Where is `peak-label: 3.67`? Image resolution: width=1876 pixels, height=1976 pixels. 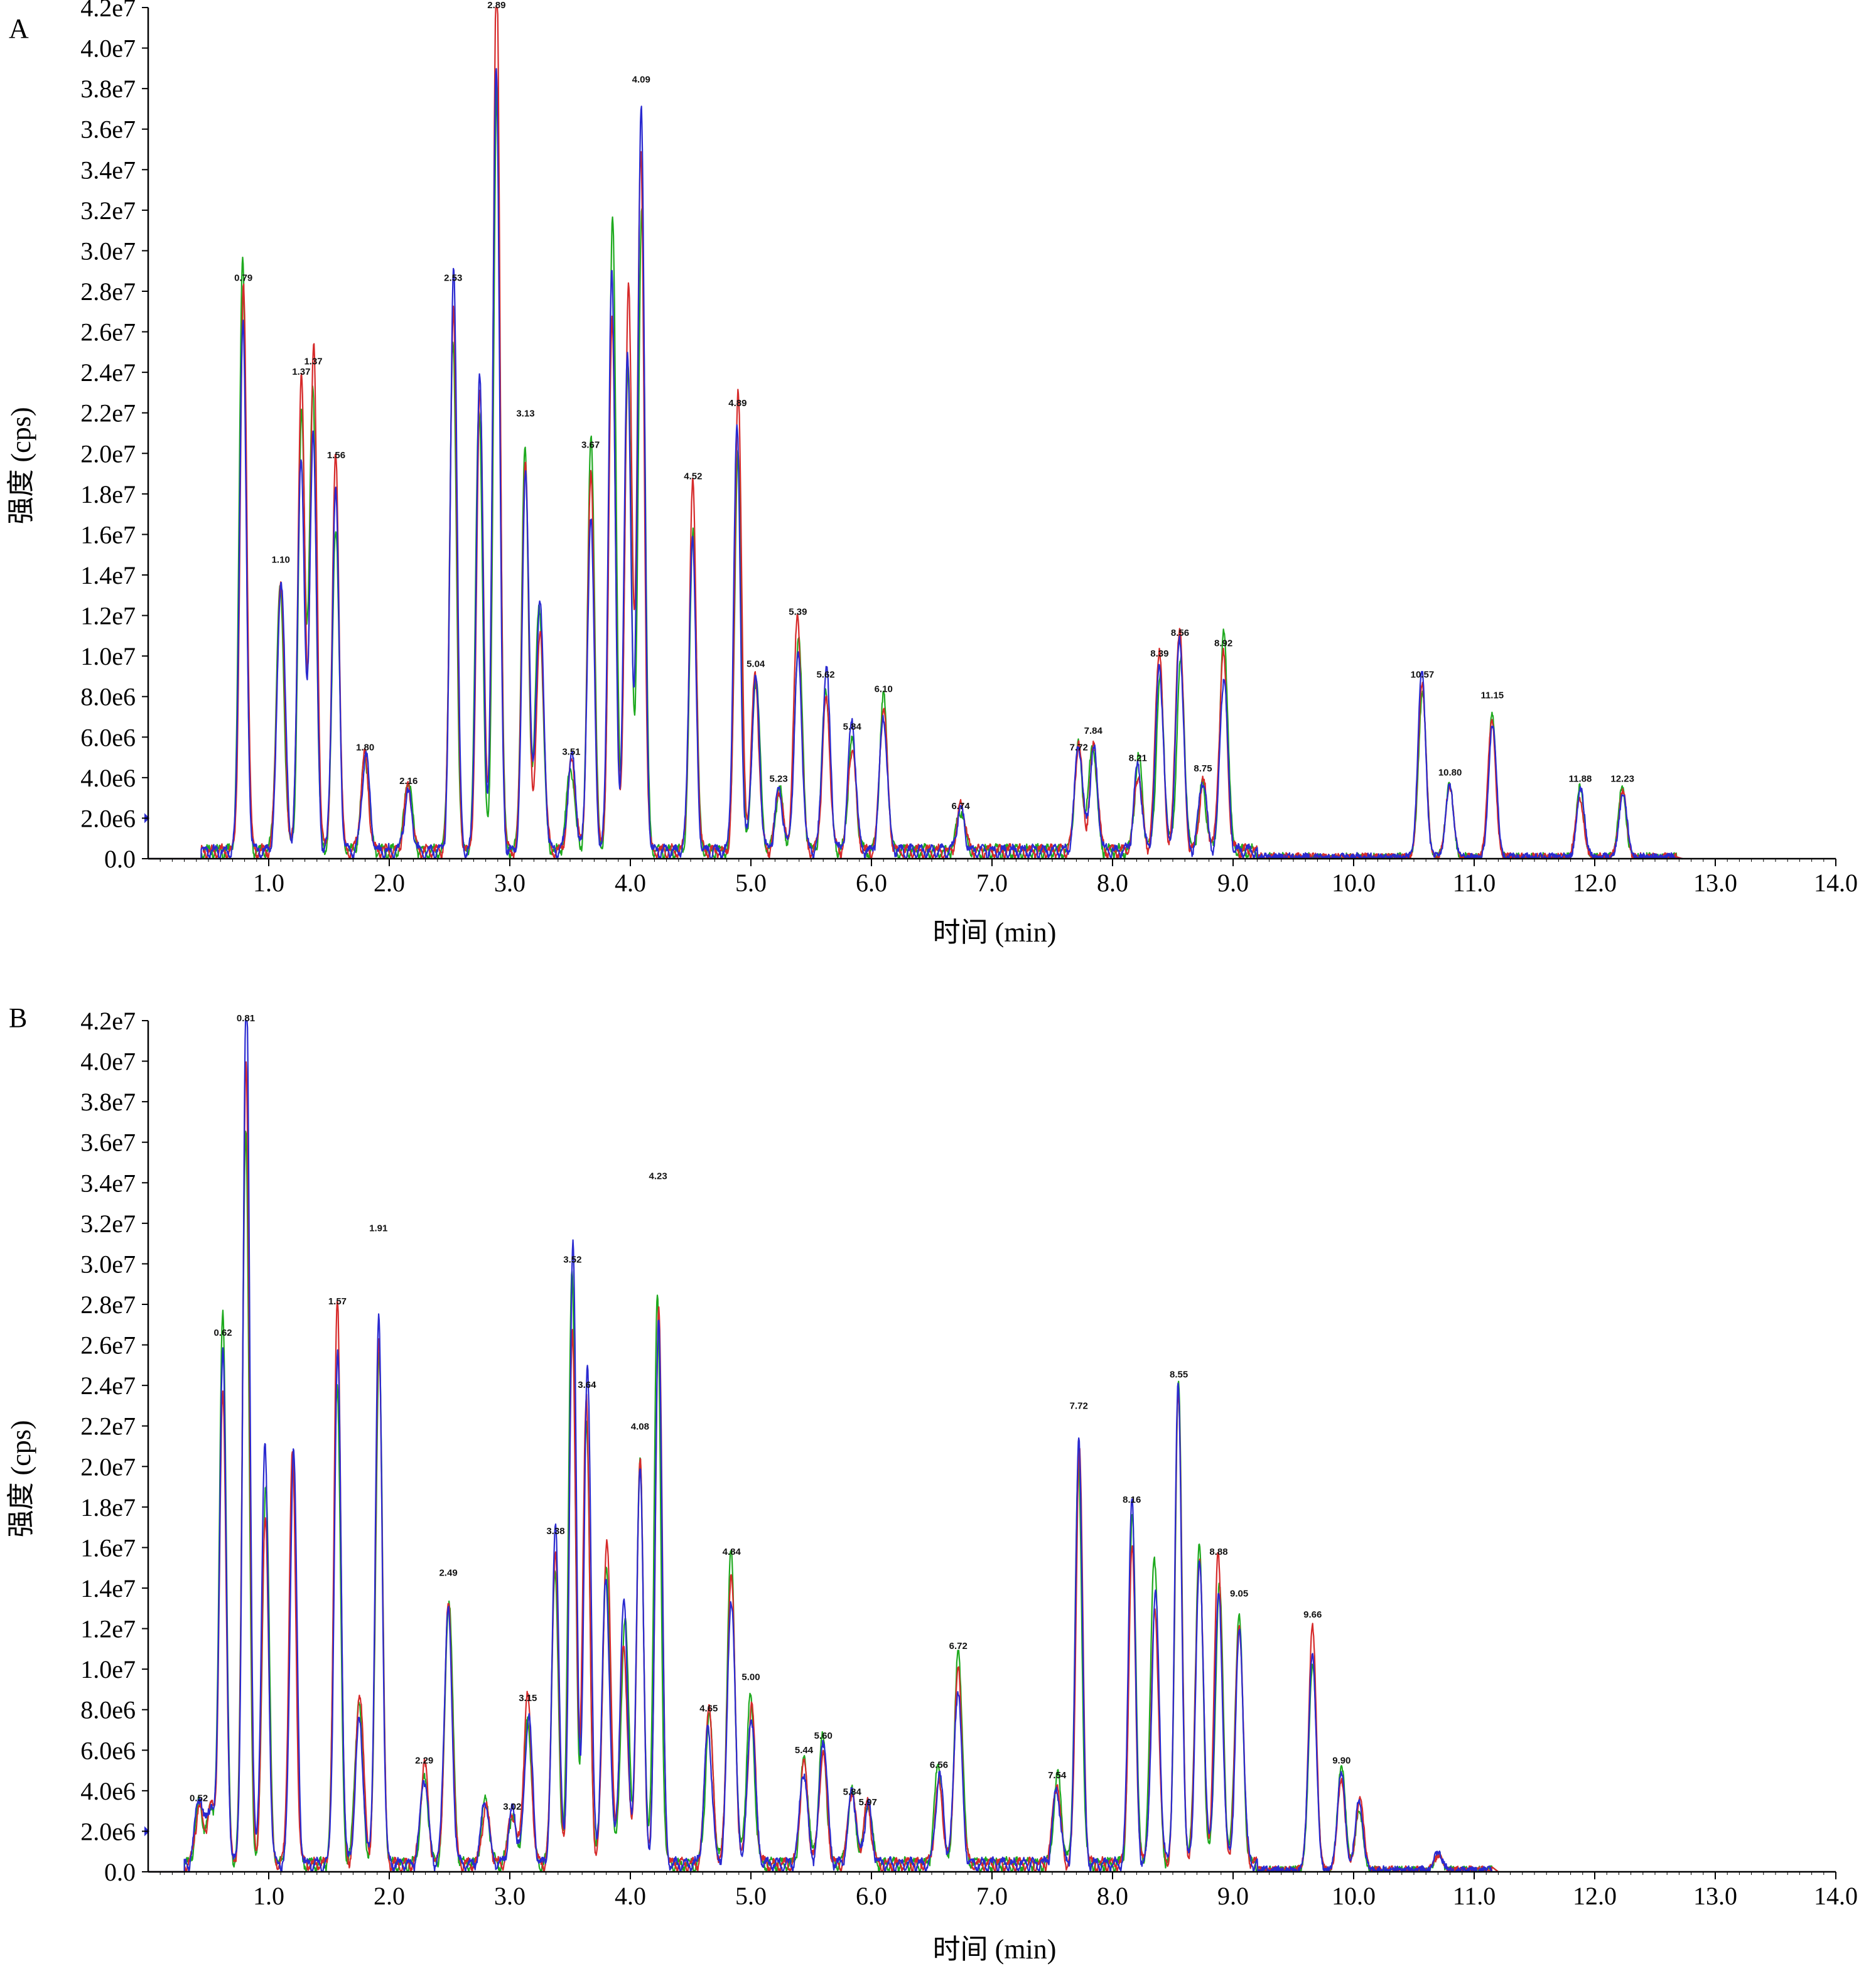
peak-label: 3.67 is located at coordinates (591, 445).